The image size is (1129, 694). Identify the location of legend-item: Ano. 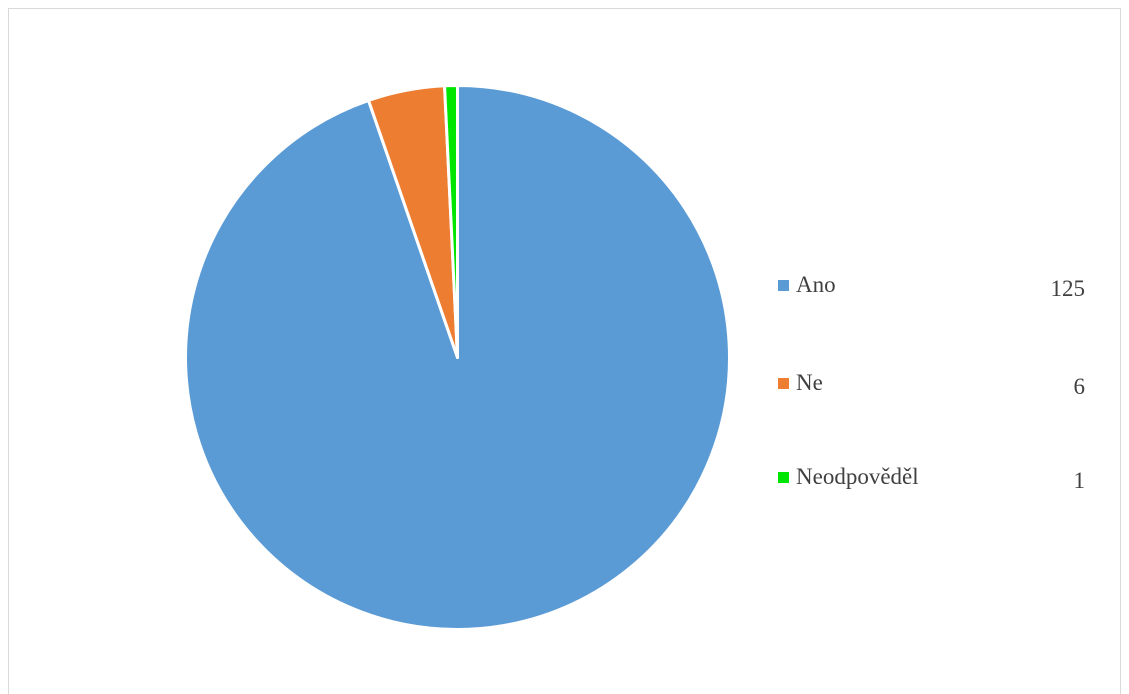
(807, 285).